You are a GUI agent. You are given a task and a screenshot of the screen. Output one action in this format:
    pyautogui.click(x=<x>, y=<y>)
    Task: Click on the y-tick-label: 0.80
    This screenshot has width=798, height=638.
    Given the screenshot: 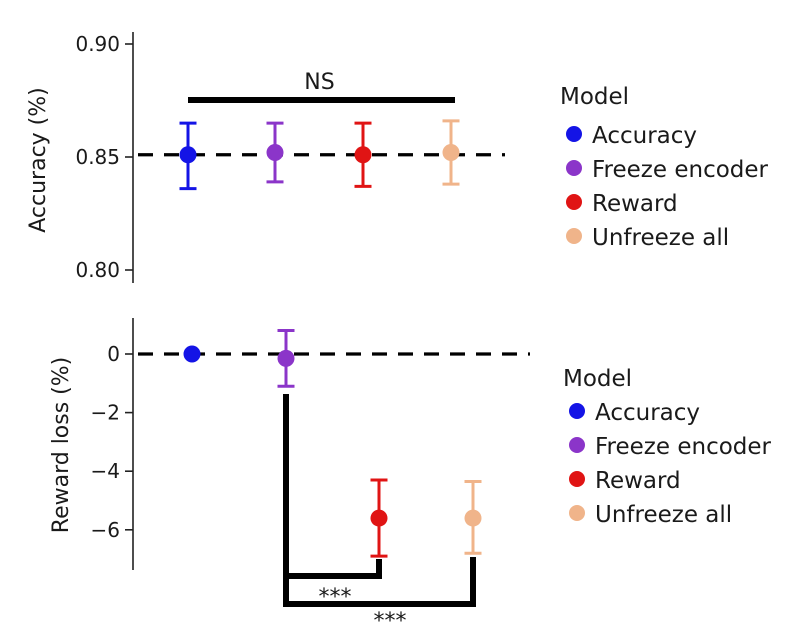 What is the action you would take?
    pyautogui.click(x=97, y=270)
    